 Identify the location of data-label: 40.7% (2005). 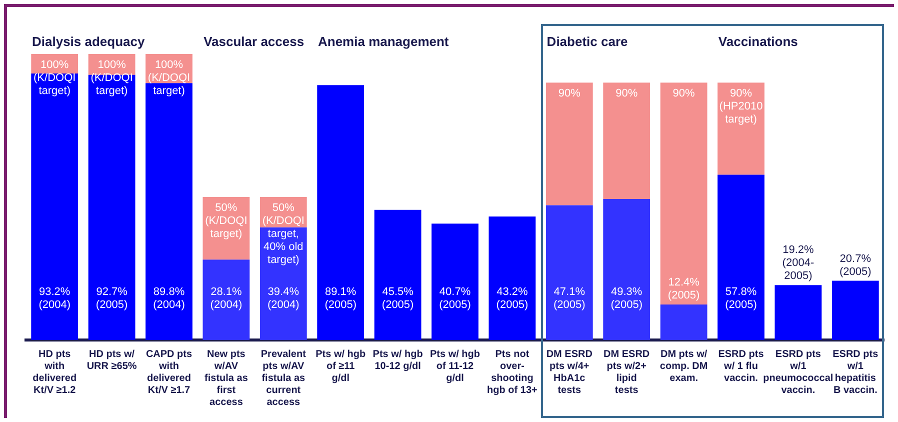
(455, 298).